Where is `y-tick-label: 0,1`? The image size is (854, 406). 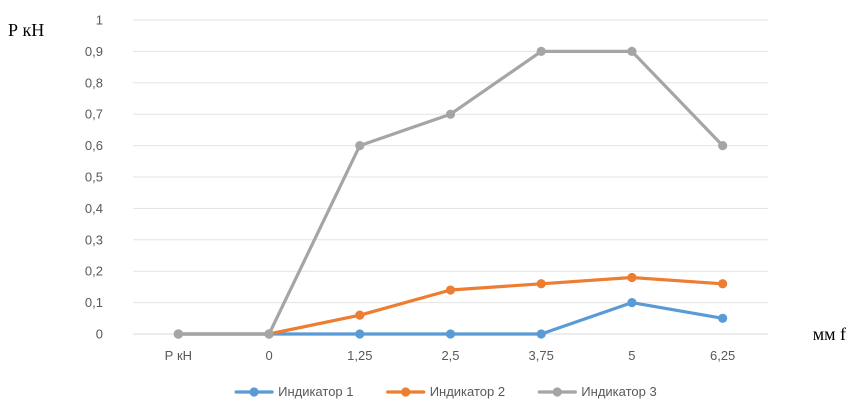
y-tick-label: 0,1 is located at coordinates (94, 302).